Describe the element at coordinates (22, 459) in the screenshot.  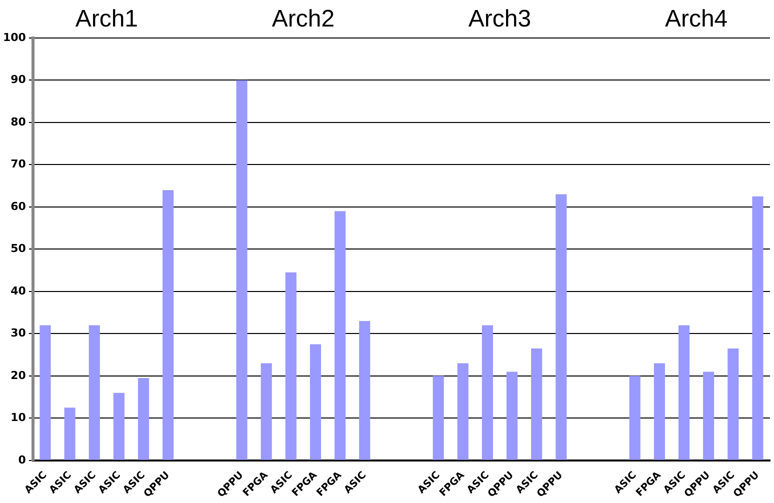
I see `y-tick-label: 0` at that location.